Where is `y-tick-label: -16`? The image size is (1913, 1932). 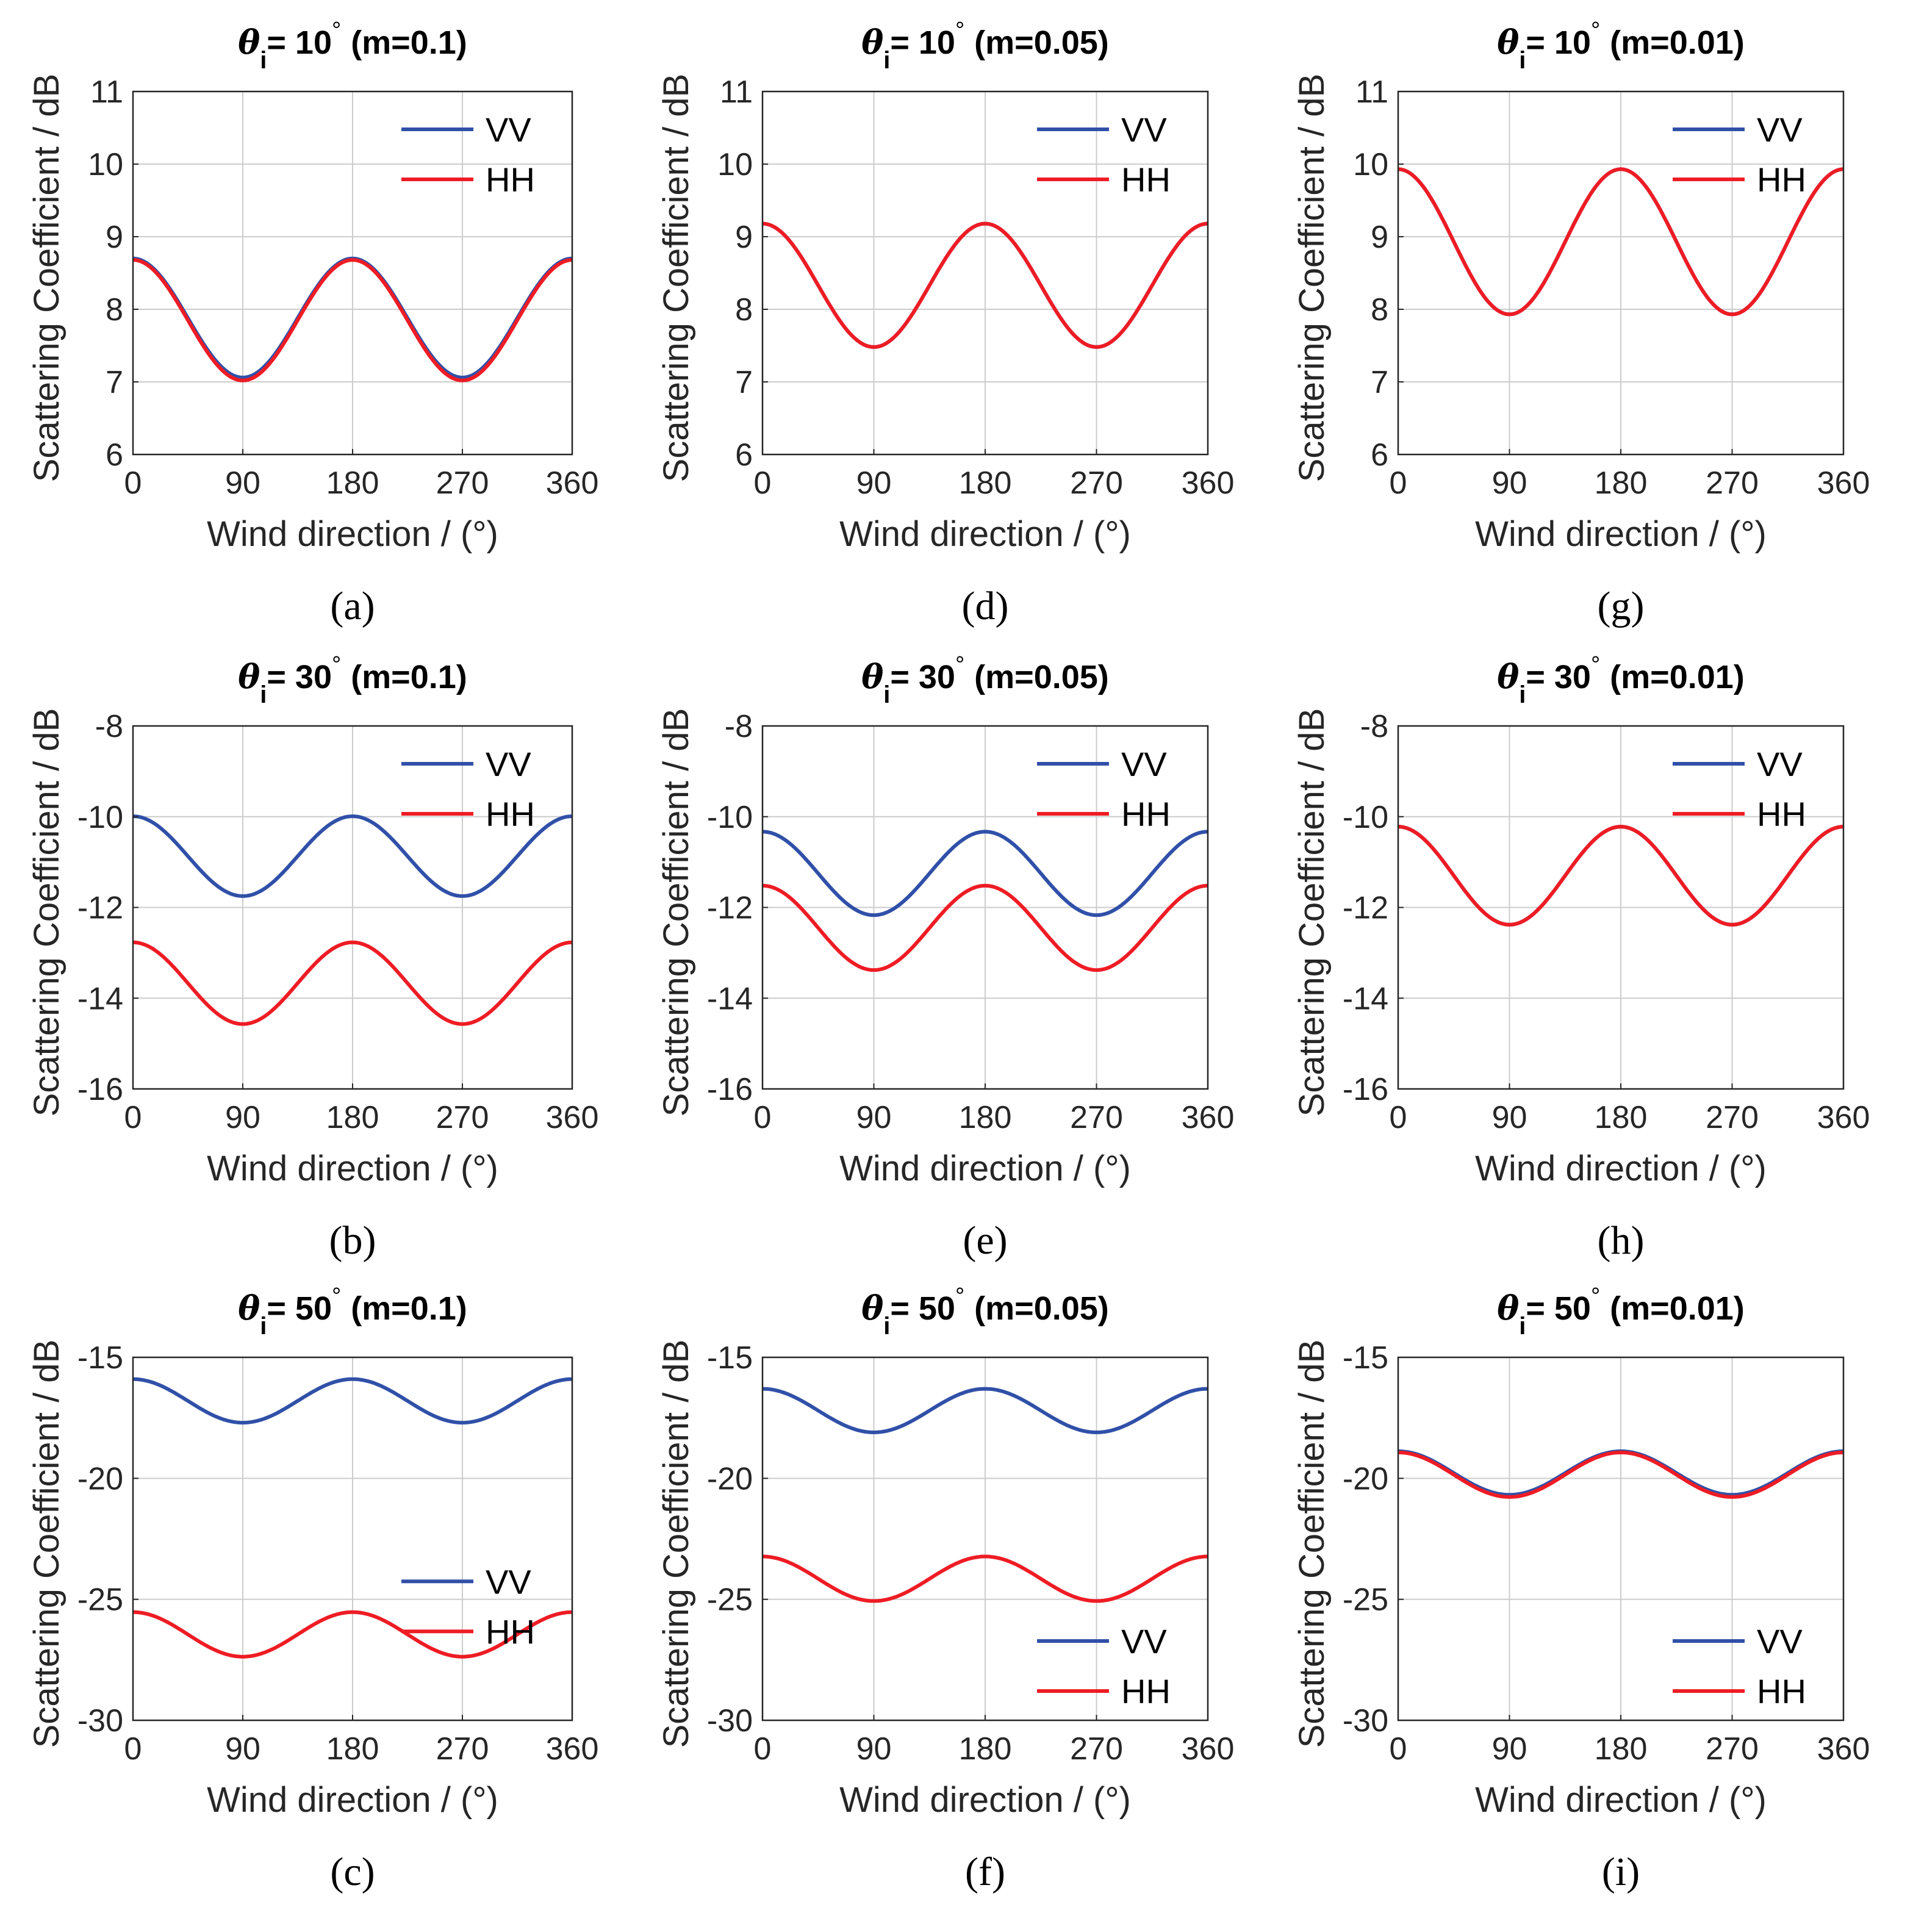 y-tick-label: -16 is located at coordinates (730, 1089).